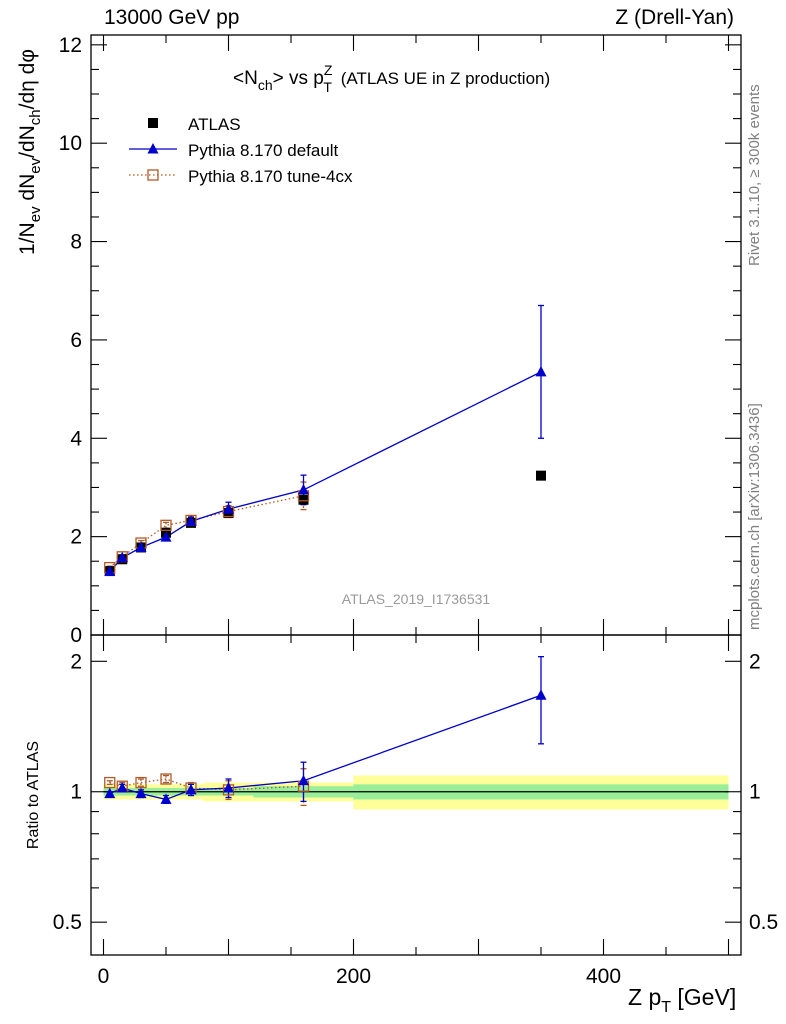 The width and height of the screenshot is (786, 1024). What do you see at coordinates (30, 152) in the screenshot?
I see `y-axis-label: 1/Nev dNev/dNch/dη dφ` at bounding box center [30, 152].